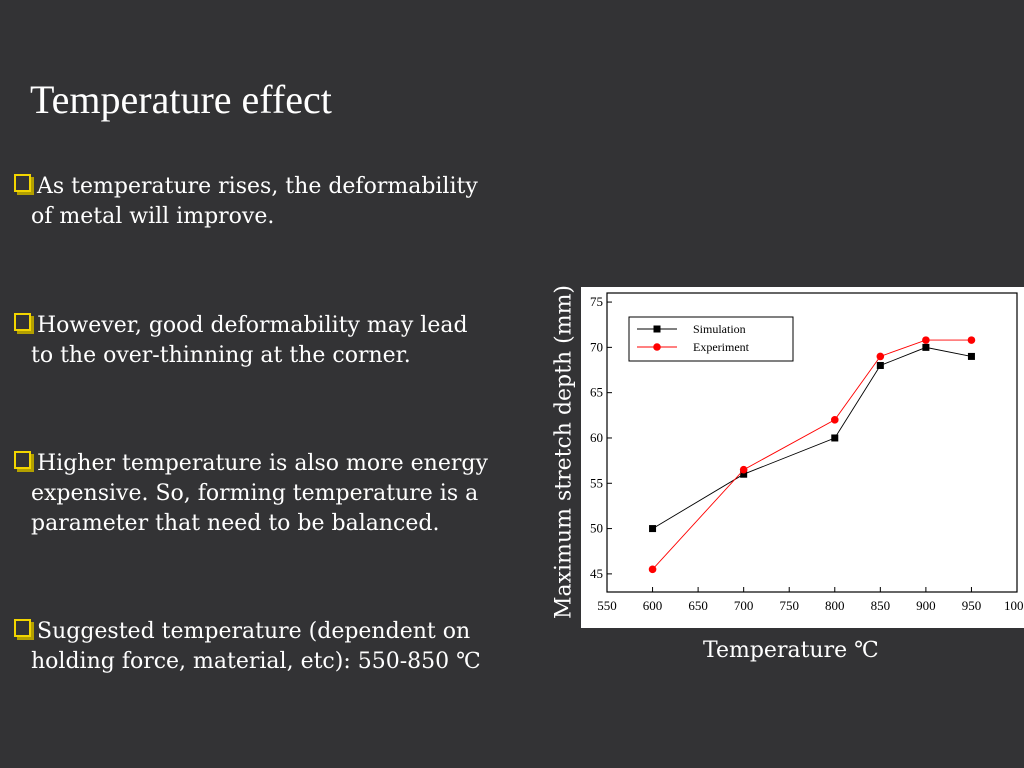 The width and height of the screenshot is (1024, 768). I want to click on x-tick-label: 800, so click(835, 605).